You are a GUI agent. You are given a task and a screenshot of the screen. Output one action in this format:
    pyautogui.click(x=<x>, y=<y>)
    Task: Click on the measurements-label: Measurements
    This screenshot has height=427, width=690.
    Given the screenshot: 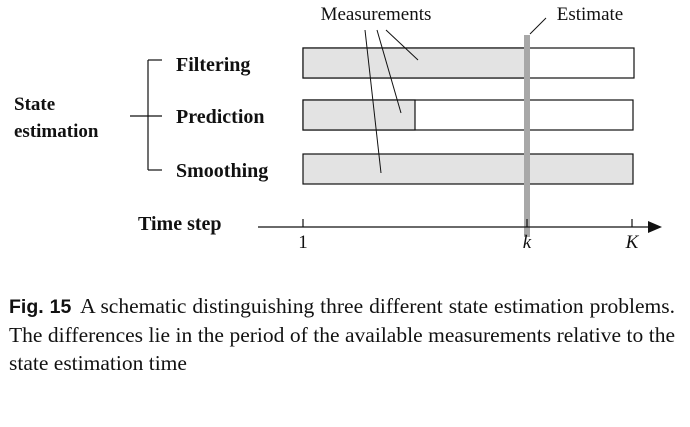 What is the action you would take?
    pyautogui.click(x=376, y=14)
    